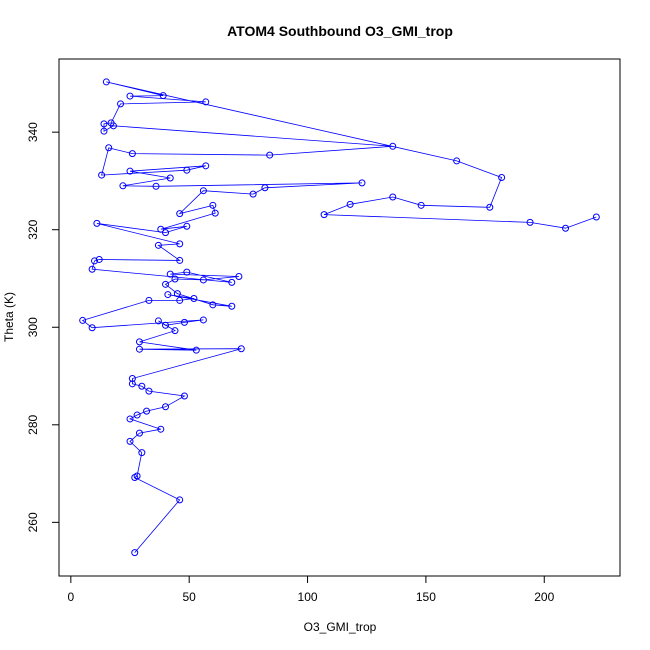  I want to click on x-tick-label: 0, so click(70, 597).